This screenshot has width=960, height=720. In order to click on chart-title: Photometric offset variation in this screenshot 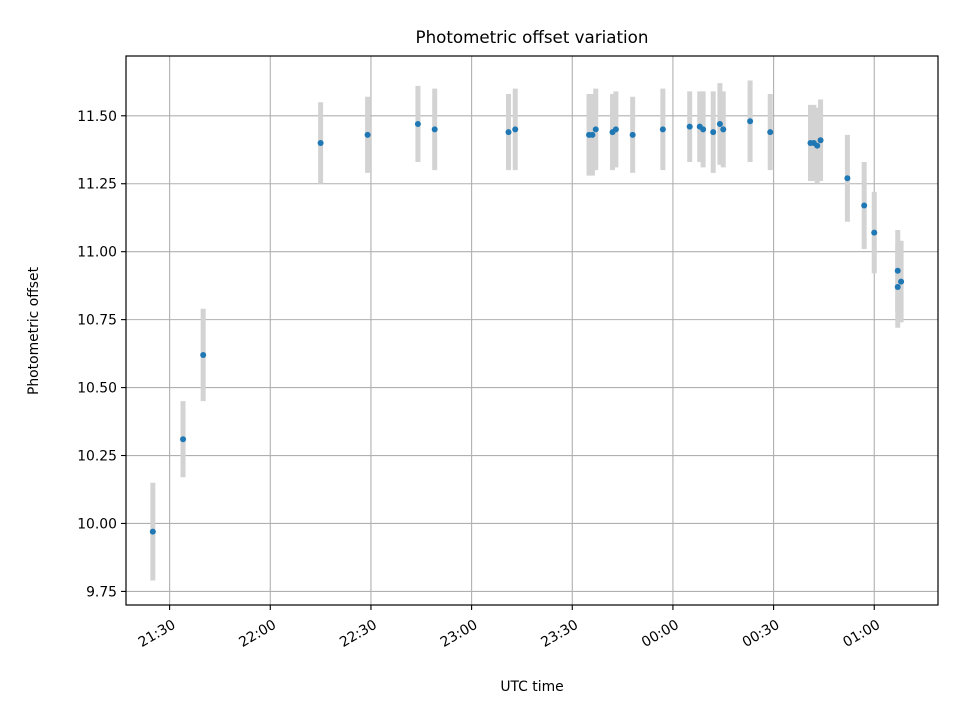, I will do `click(532, 37)`.